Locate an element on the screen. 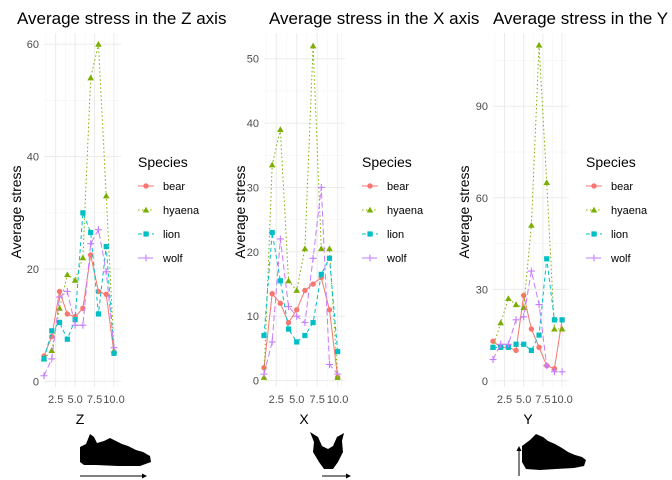 This screenshot has width=672, height=480. legend-item-bear: bear is located at coordinates (161, 187).